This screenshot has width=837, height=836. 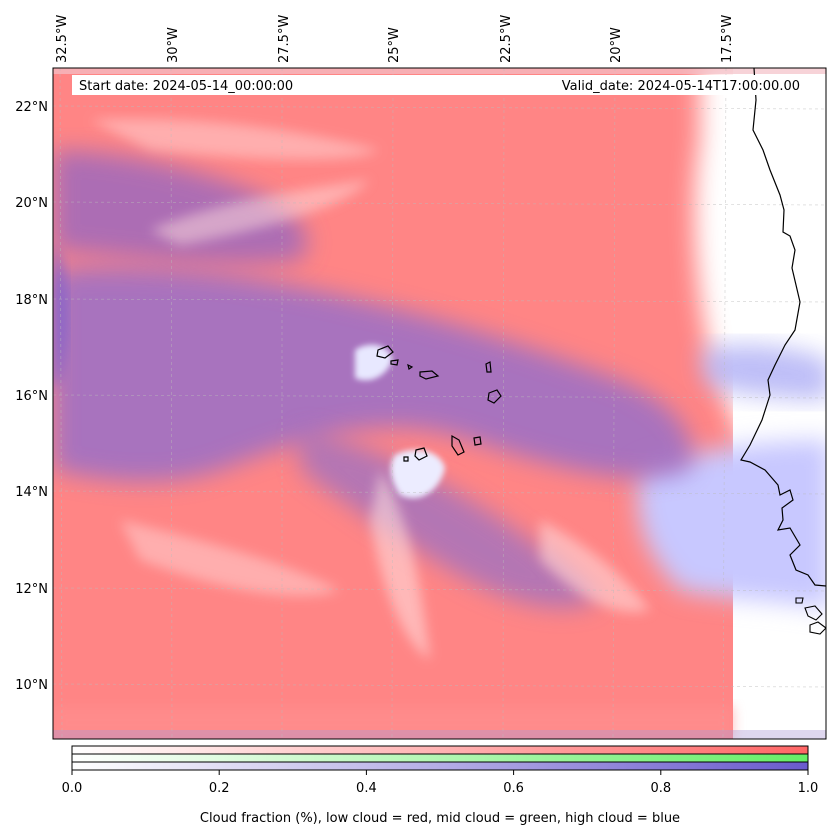 I want to click on lon-label: 30°W, so click(x=173, y=45).